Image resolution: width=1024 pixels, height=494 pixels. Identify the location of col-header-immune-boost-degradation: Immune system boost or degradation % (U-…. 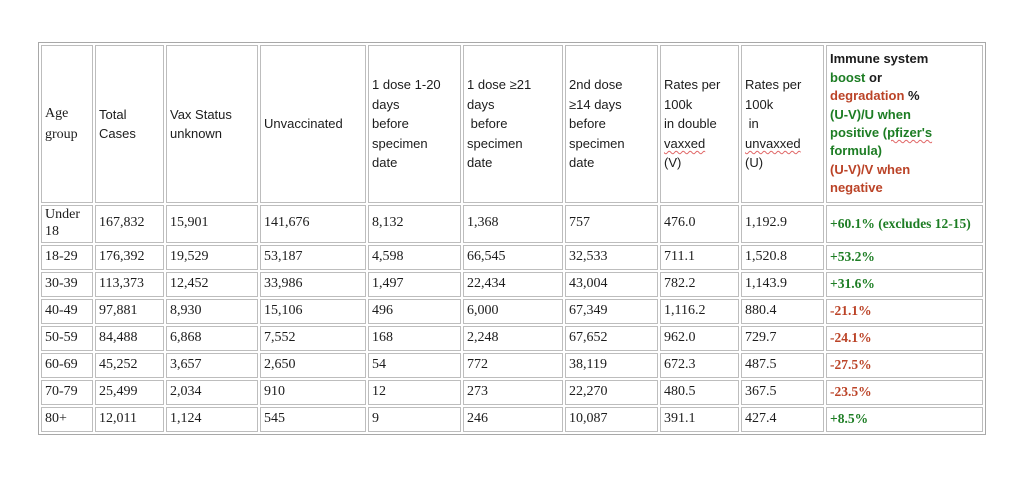
(904, 124).